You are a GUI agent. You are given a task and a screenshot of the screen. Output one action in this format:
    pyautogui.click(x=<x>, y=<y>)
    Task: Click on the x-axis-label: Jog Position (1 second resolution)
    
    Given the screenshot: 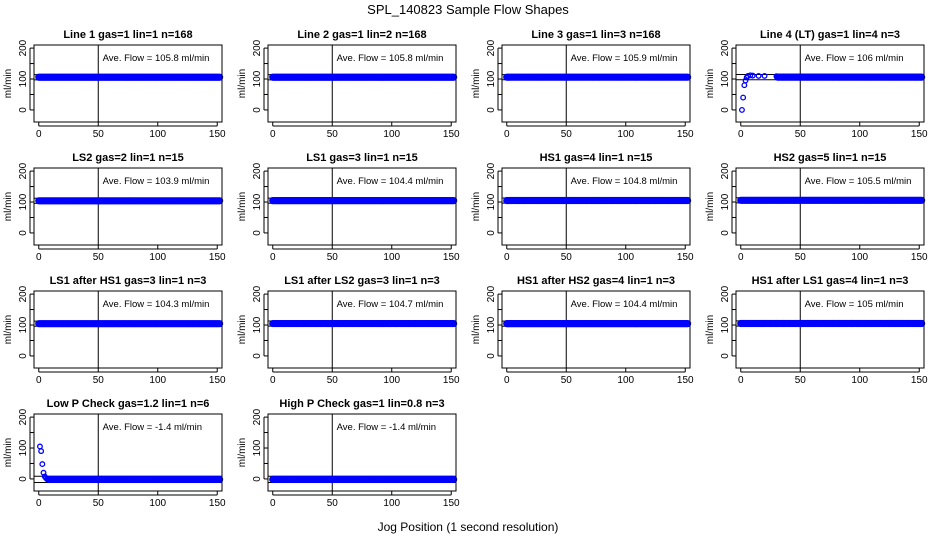 What is the action you would take?
    pyautogui.click(x=468, y=527)
    